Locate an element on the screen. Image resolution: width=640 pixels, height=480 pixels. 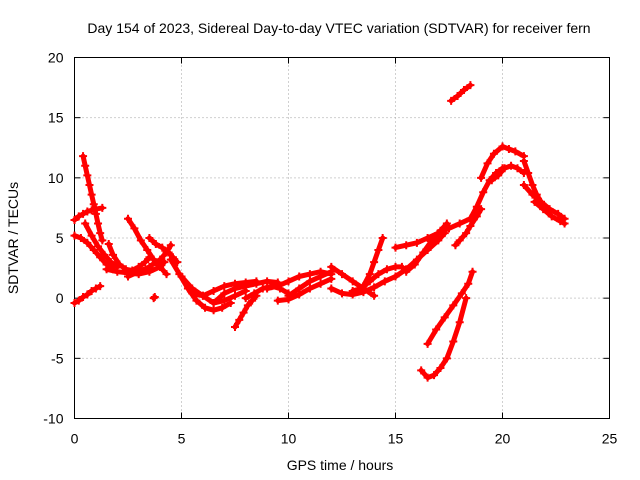
y-tick-label: 5 is located at coordinates (60, 238).